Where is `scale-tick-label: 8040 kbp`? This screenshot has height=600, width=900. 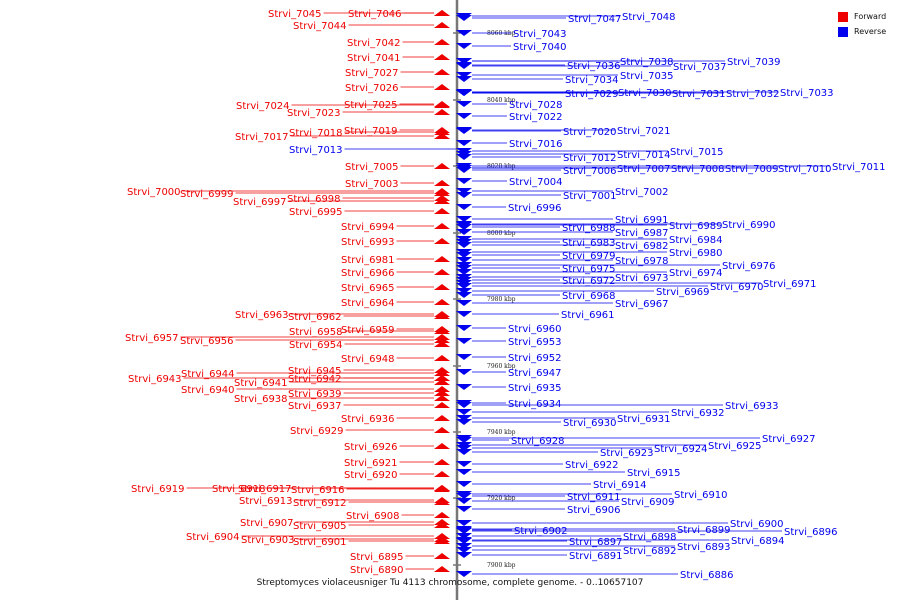 scale-tick-label: 8040 kbp is located at coordinates (501, 100).